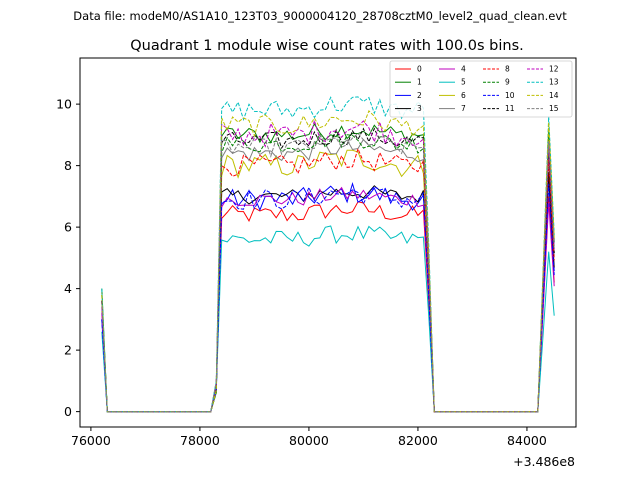 This screenshot has height=480, width=640. What do you see at coordinates (554, 108) in the screenshot?
I see `legend-label-15: 15` at bounding box center [554, 108].